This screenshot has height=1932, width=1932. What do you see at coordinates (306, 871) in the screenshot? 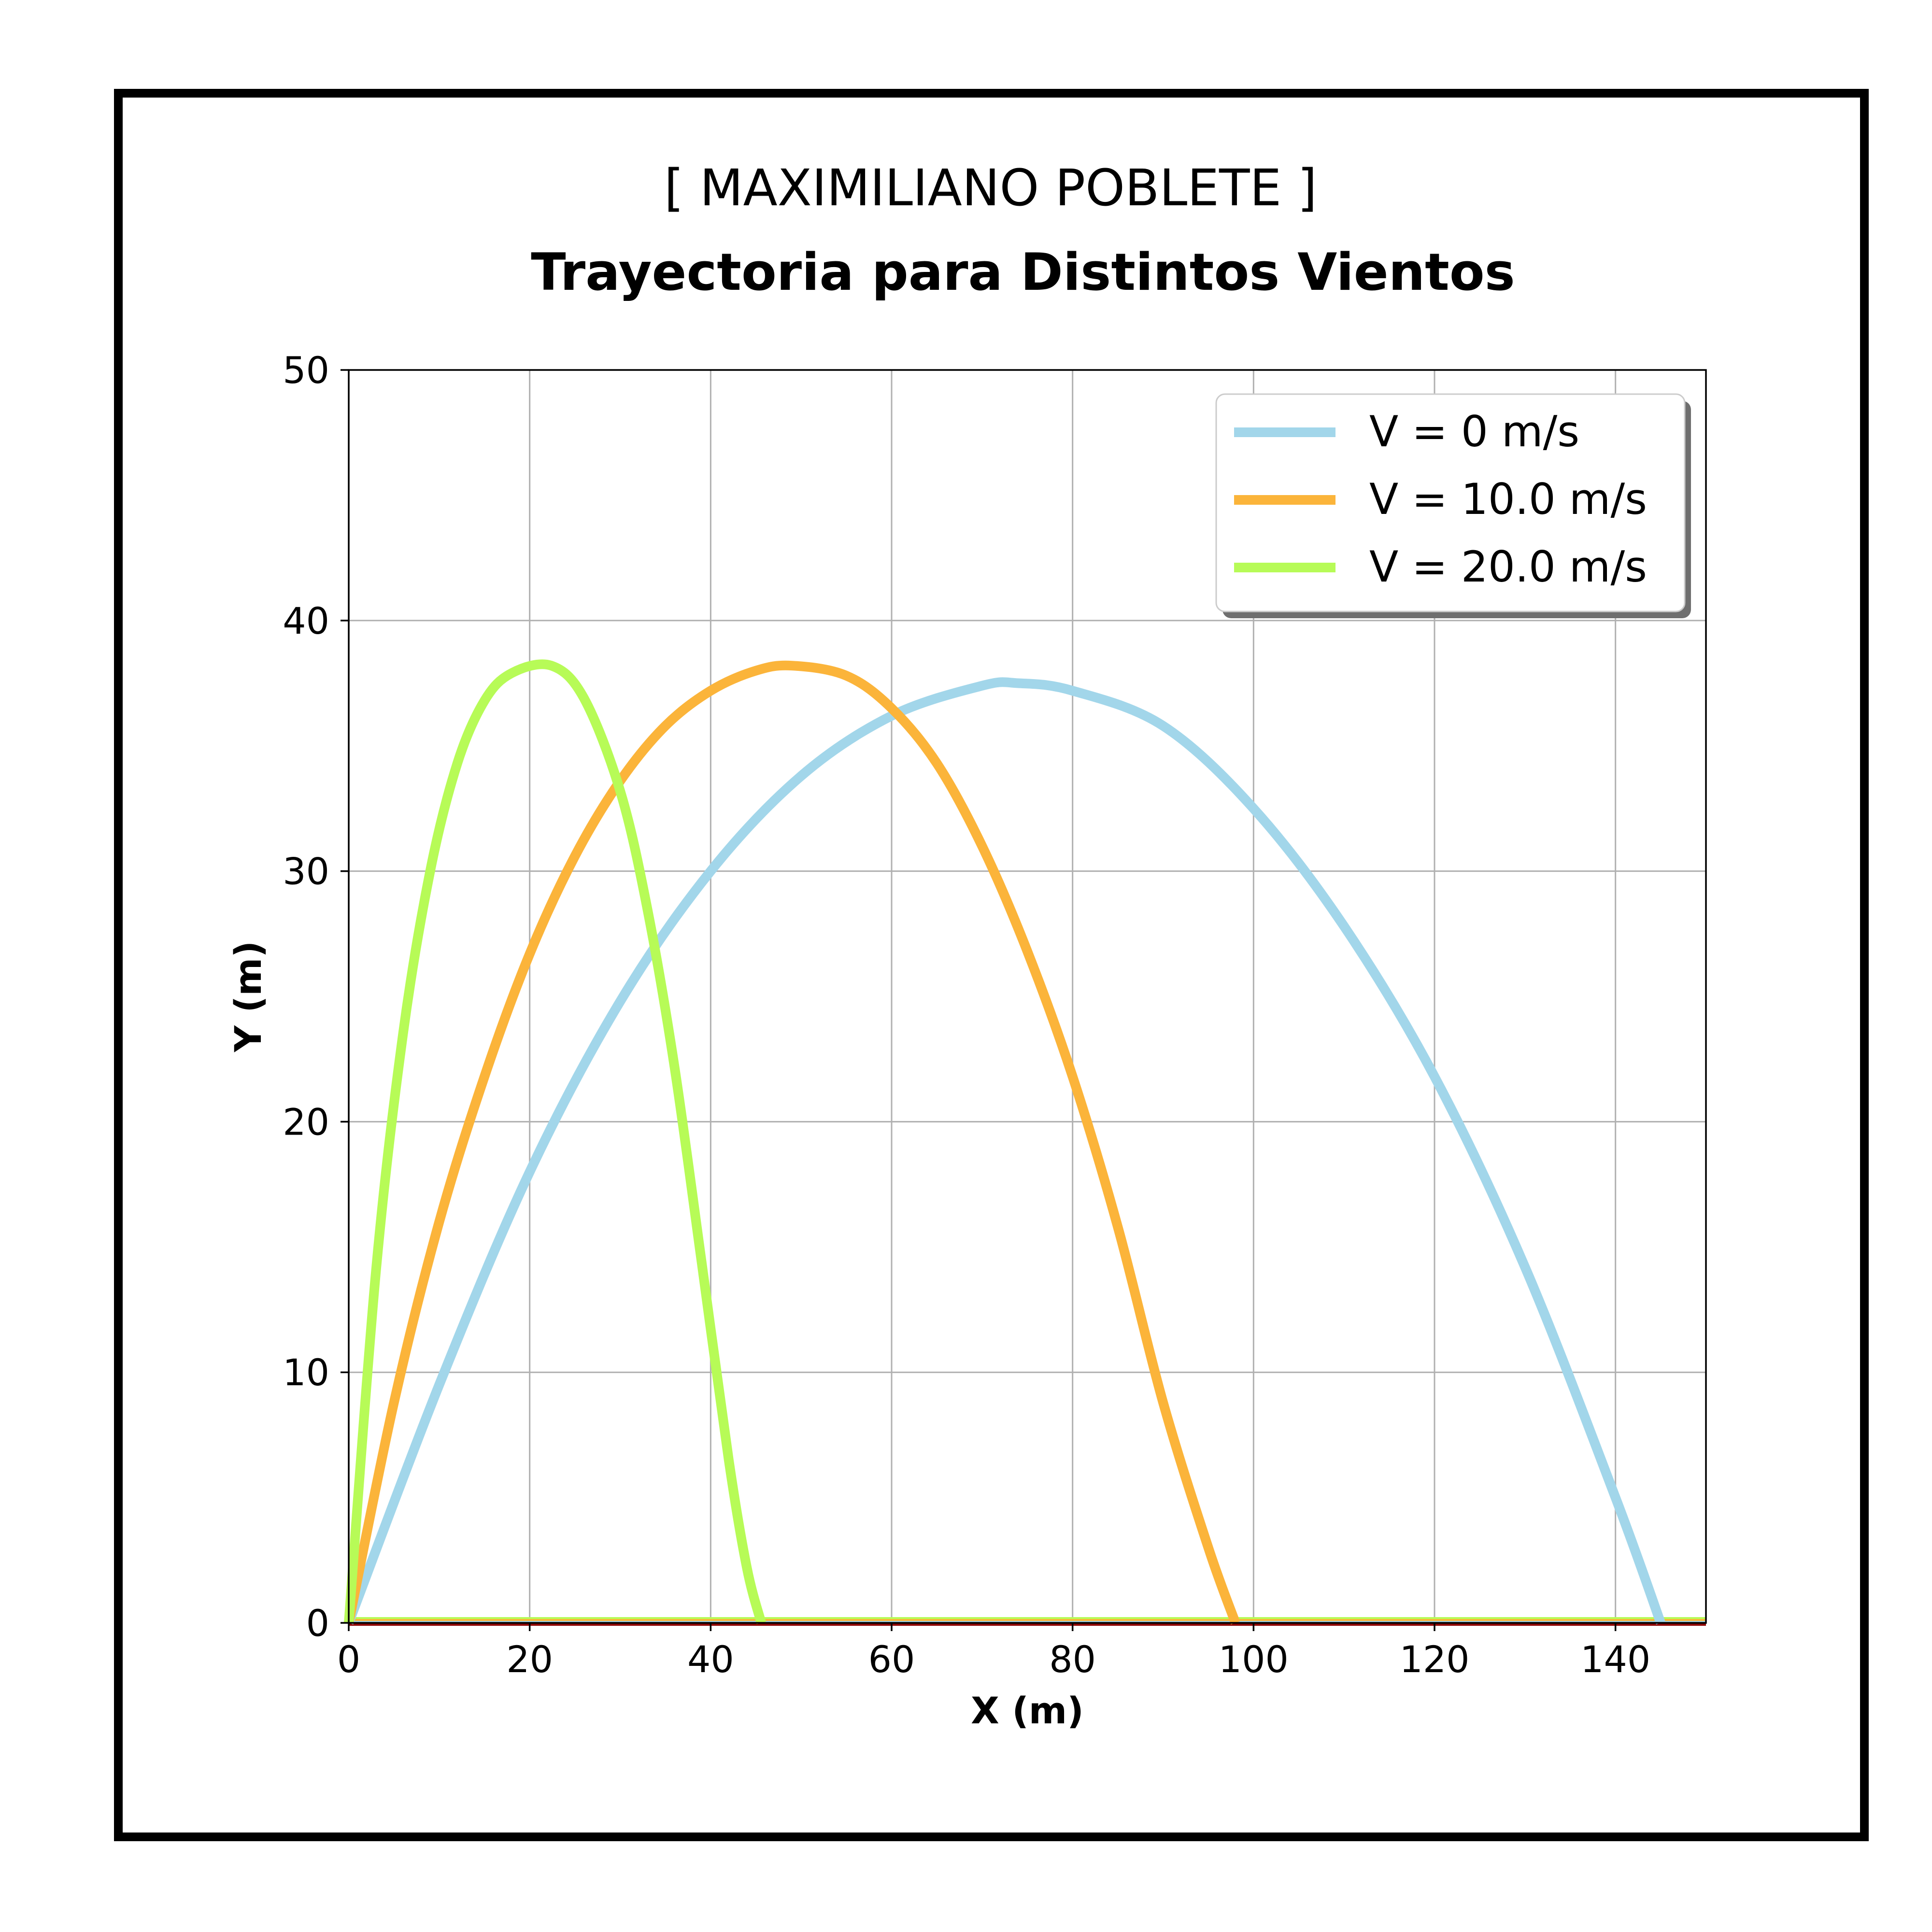
I see `y-tick-label: 30` at bounding box center [306, 871].